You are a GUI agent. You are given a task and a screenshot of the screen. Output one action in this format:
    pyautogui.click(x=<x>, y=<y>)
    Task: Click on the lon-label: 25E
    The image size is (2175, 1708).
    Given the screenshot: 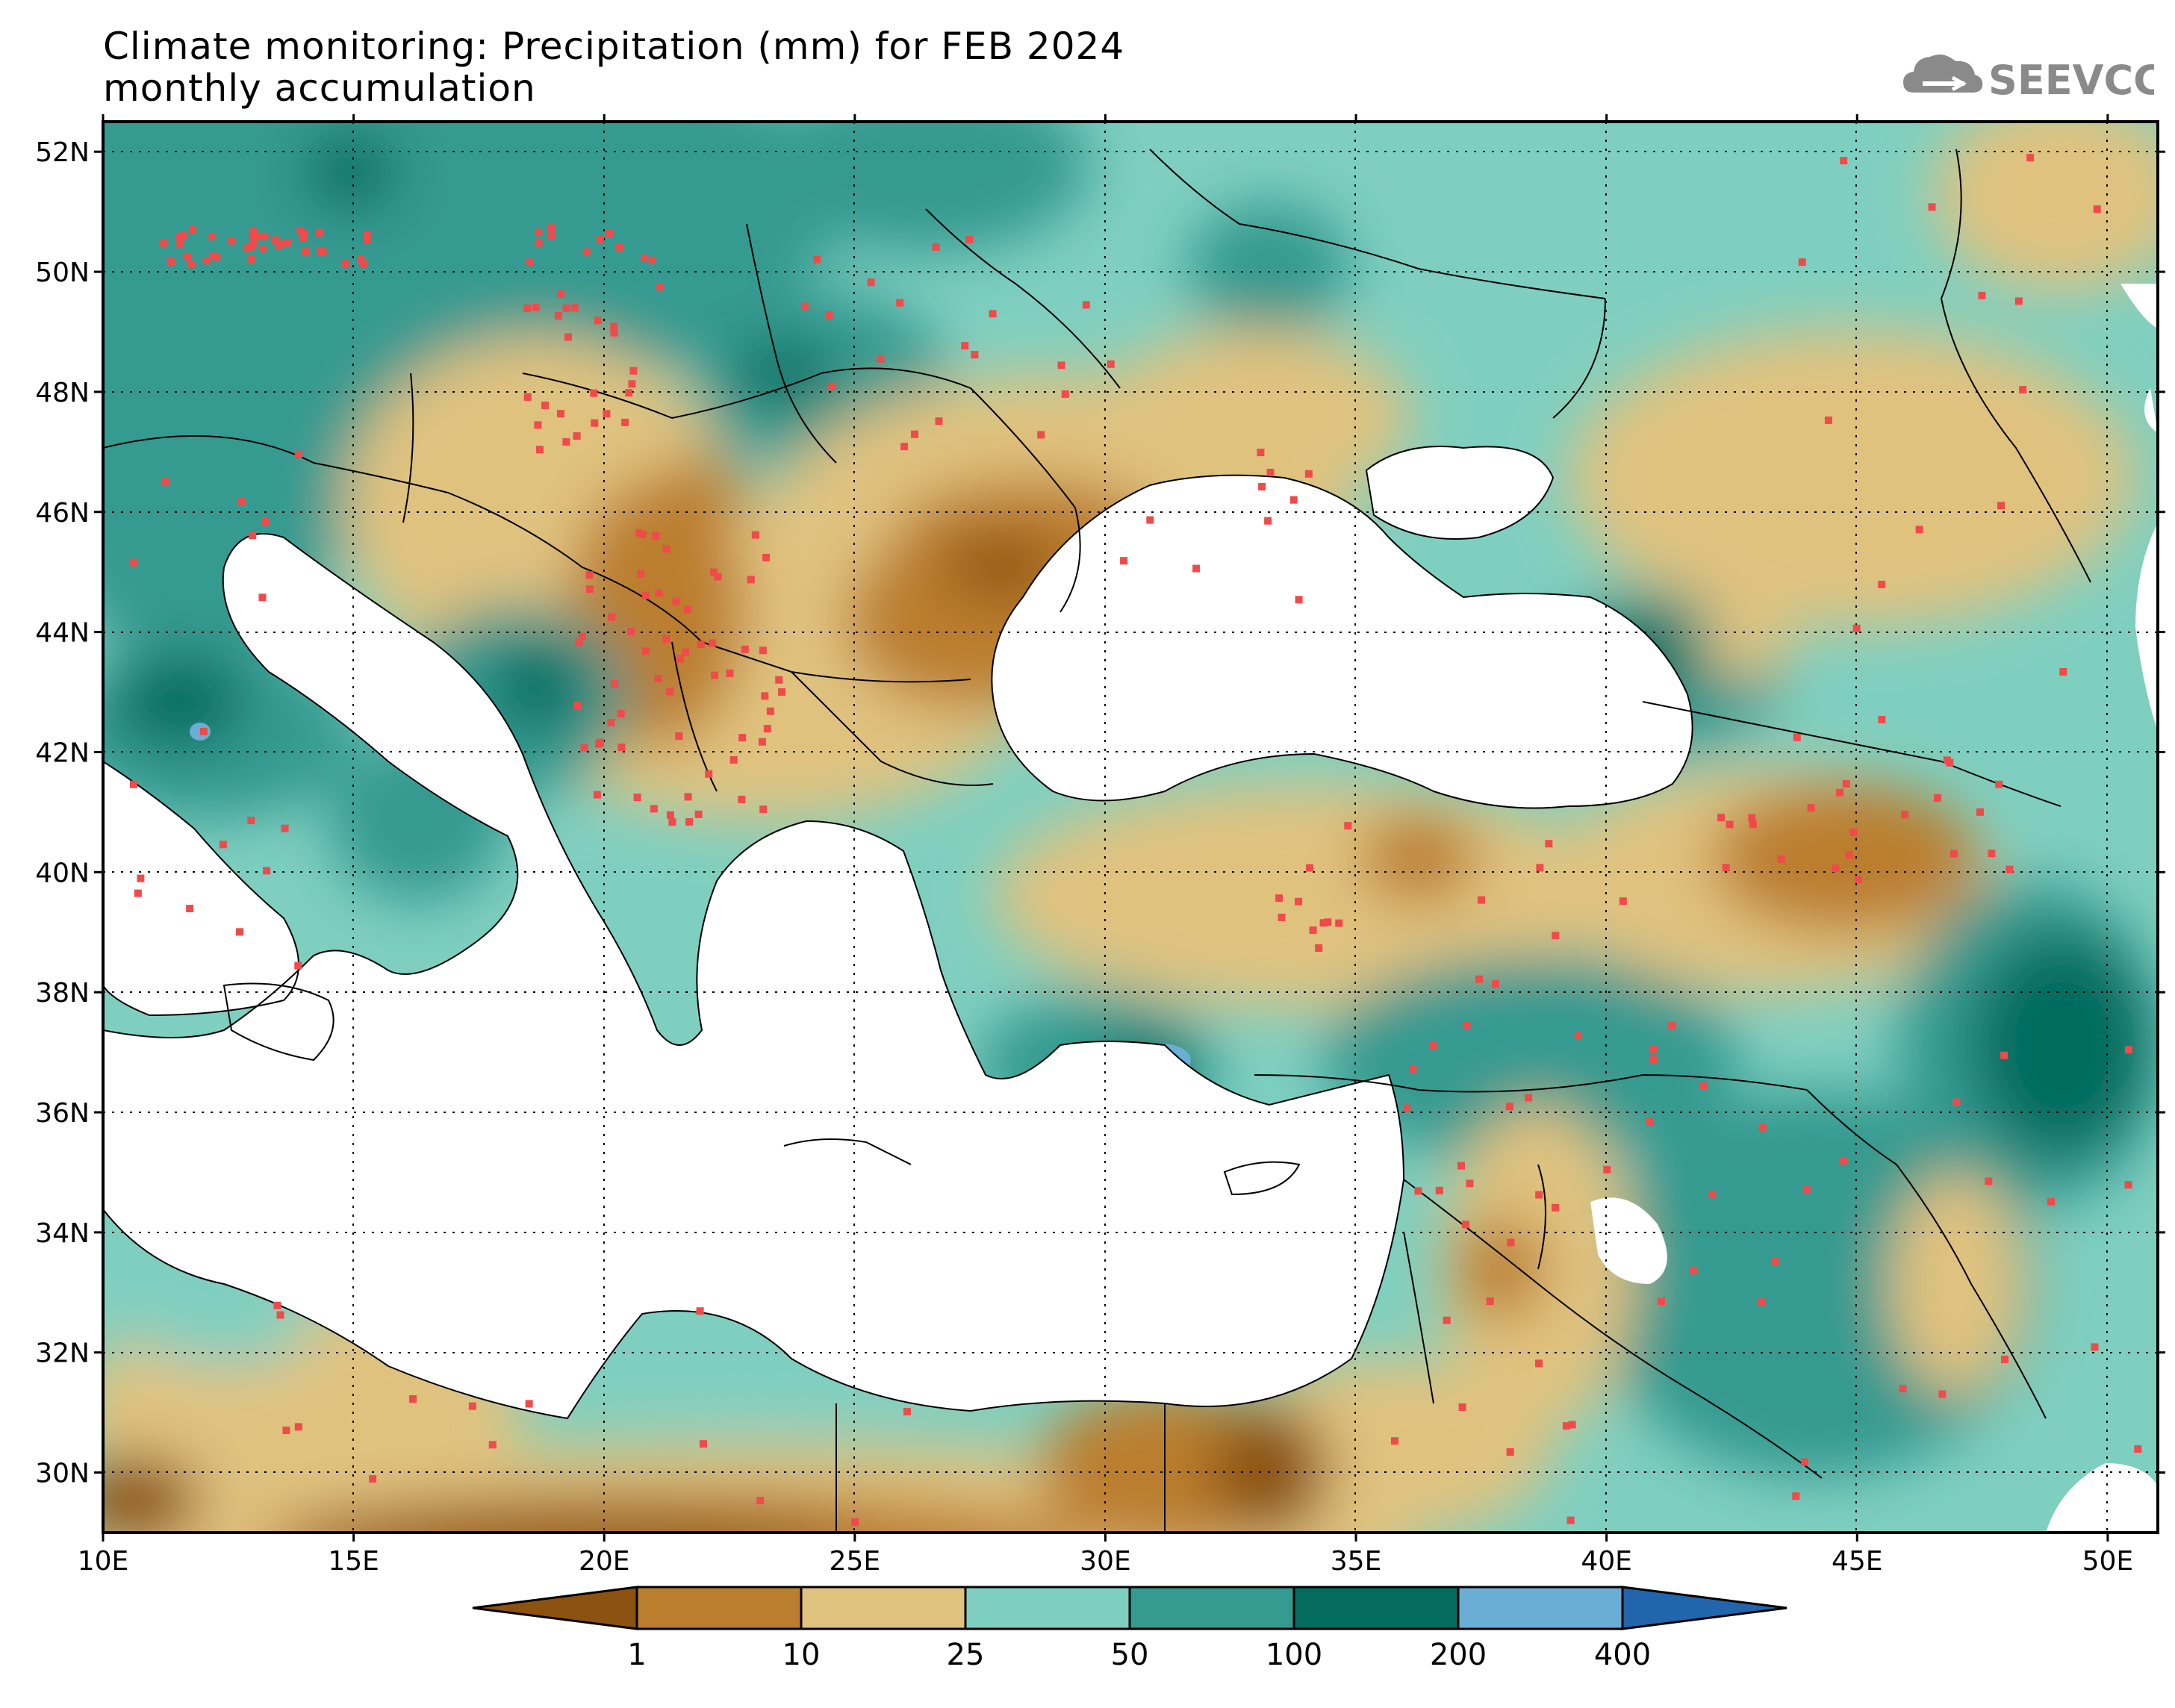 What is the action you would take?
    pyautogui.click(x=855, y=1561)
    